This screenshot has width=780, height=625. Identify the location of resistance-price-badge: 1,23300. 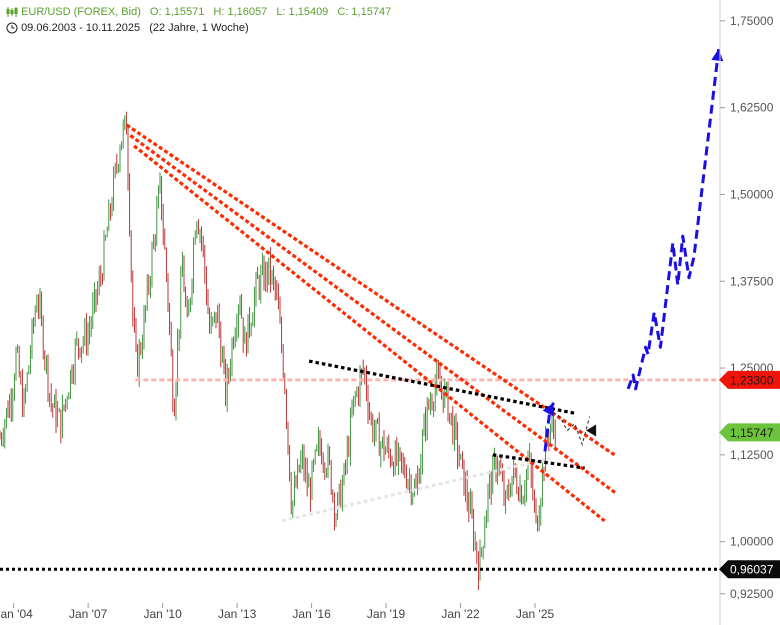
(749, 379).